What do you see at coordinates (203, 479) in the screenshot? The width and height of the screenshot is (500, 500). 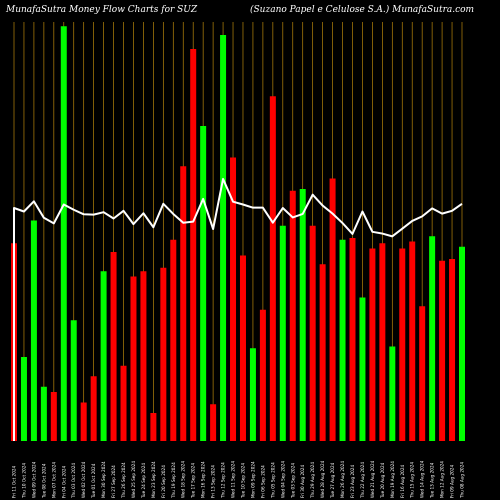 I see `x-tick-label: Mon 16 Sep 2024` at bounding box center [203, 479].